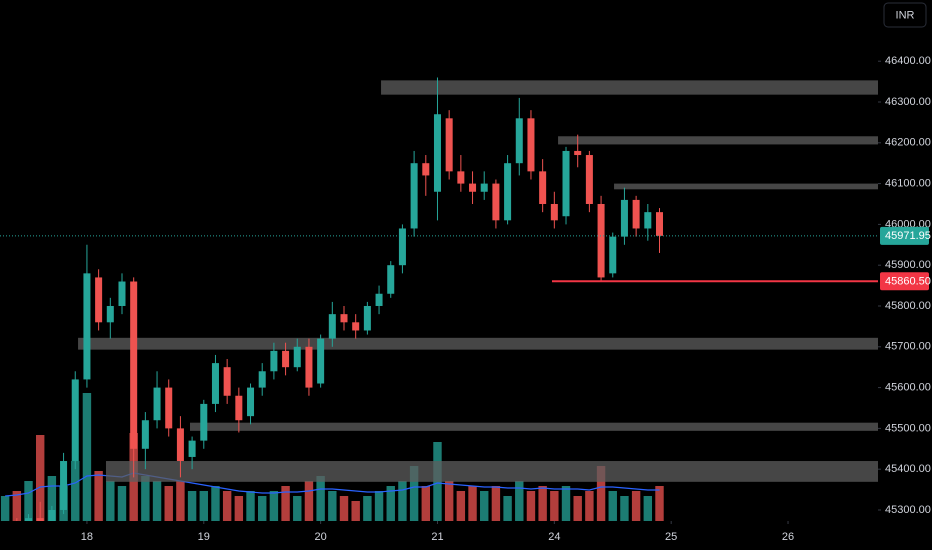  I want to click on y-tick-label: 45800.00, so click(908, 306).